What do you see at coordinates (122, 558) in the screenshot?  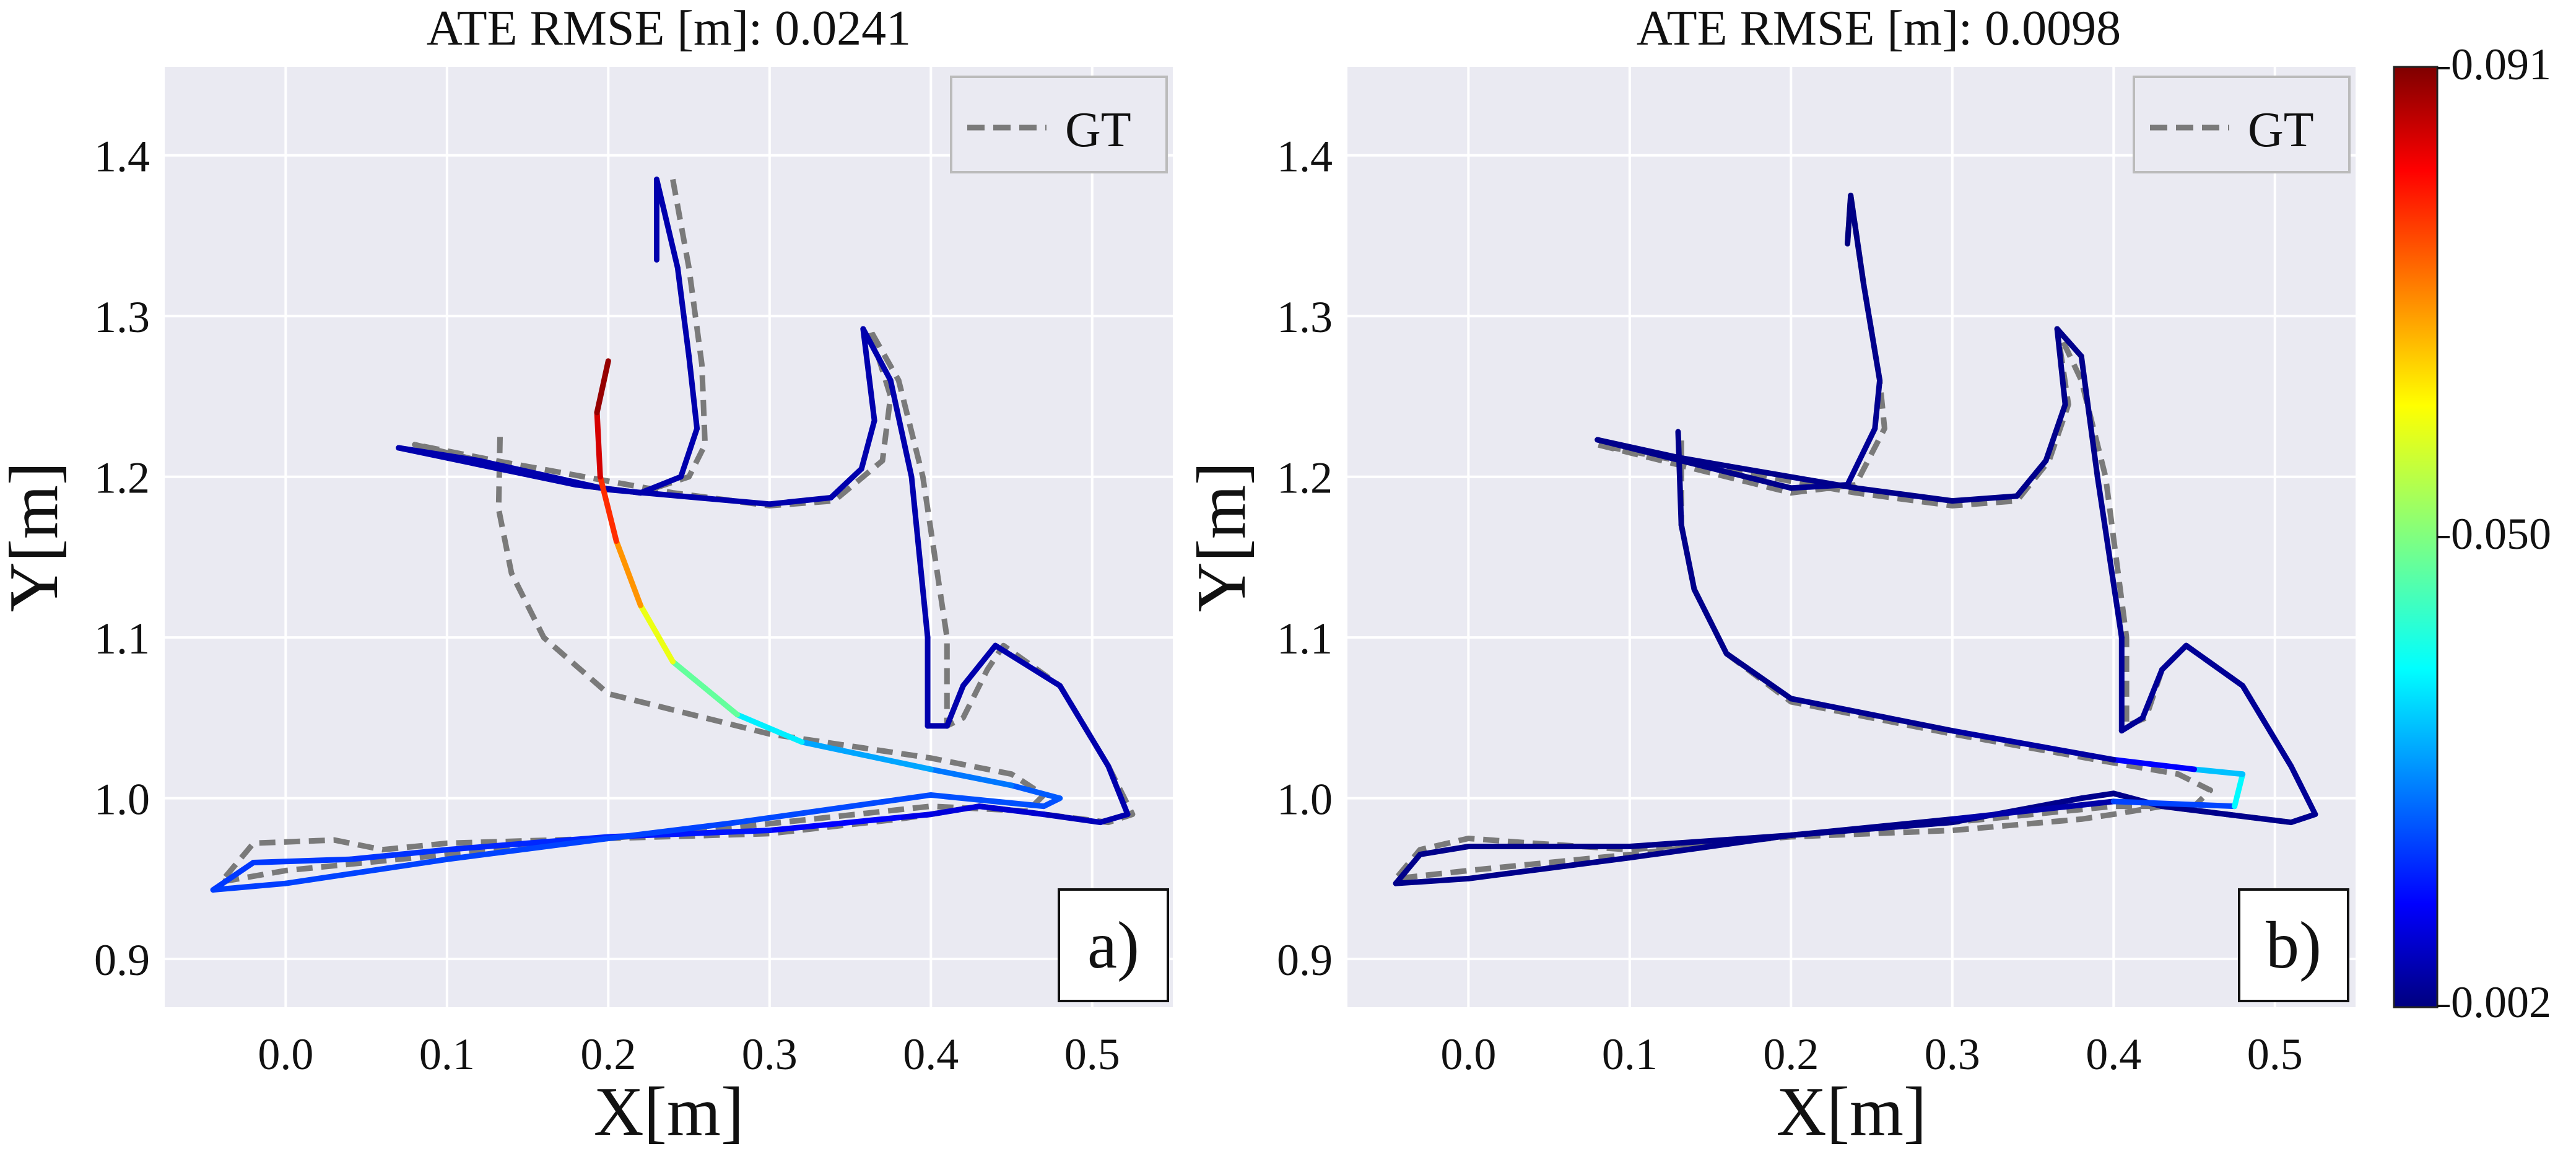 I see `y-ticks-a: 0.9 1.0 1.1 1.2 1.3 1.4` at bounding box center [122, 558].